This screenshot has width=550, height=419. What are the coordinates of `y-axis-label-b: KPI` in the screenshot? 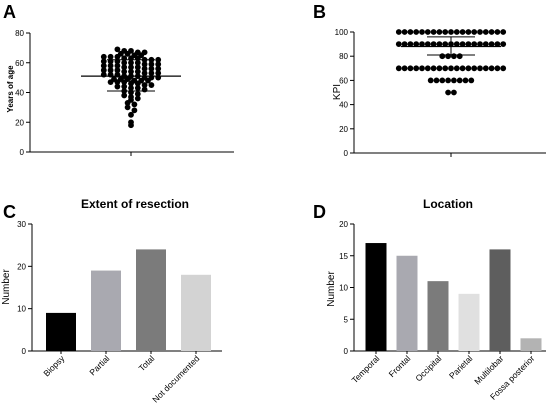 It's located at (337, 92).